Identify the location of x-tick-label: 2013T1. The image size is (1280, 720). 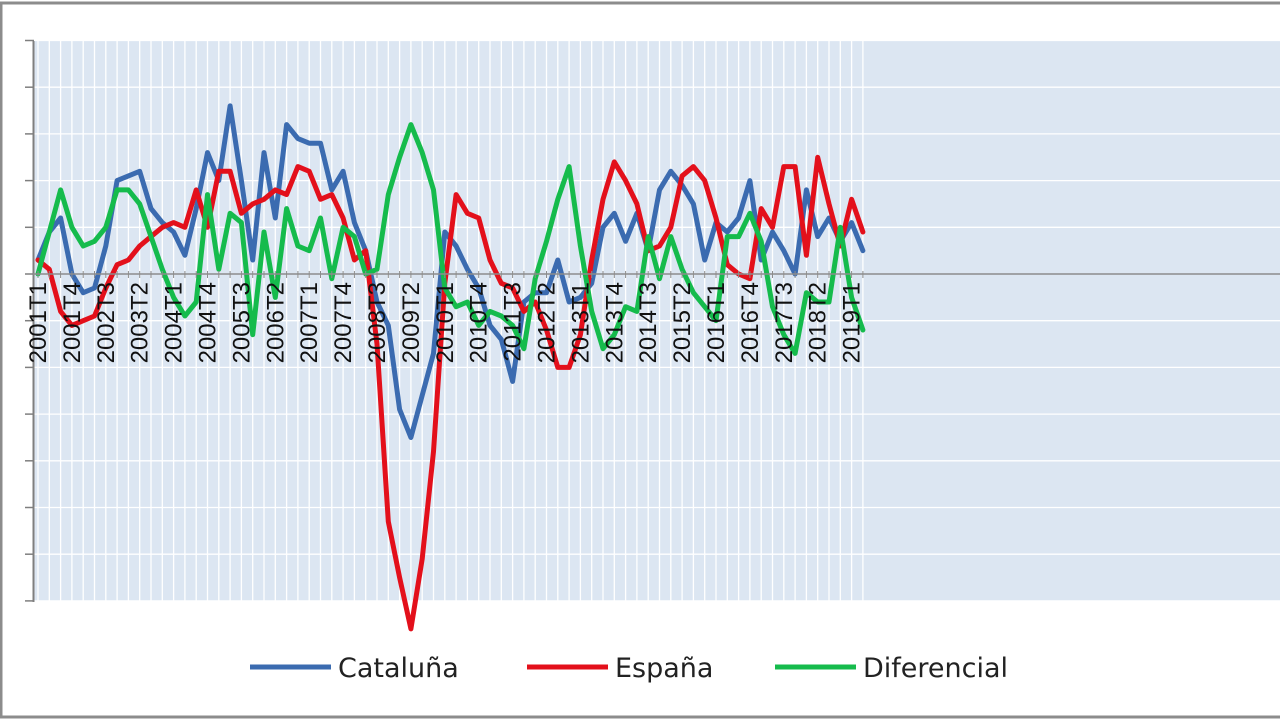
(580, 322).